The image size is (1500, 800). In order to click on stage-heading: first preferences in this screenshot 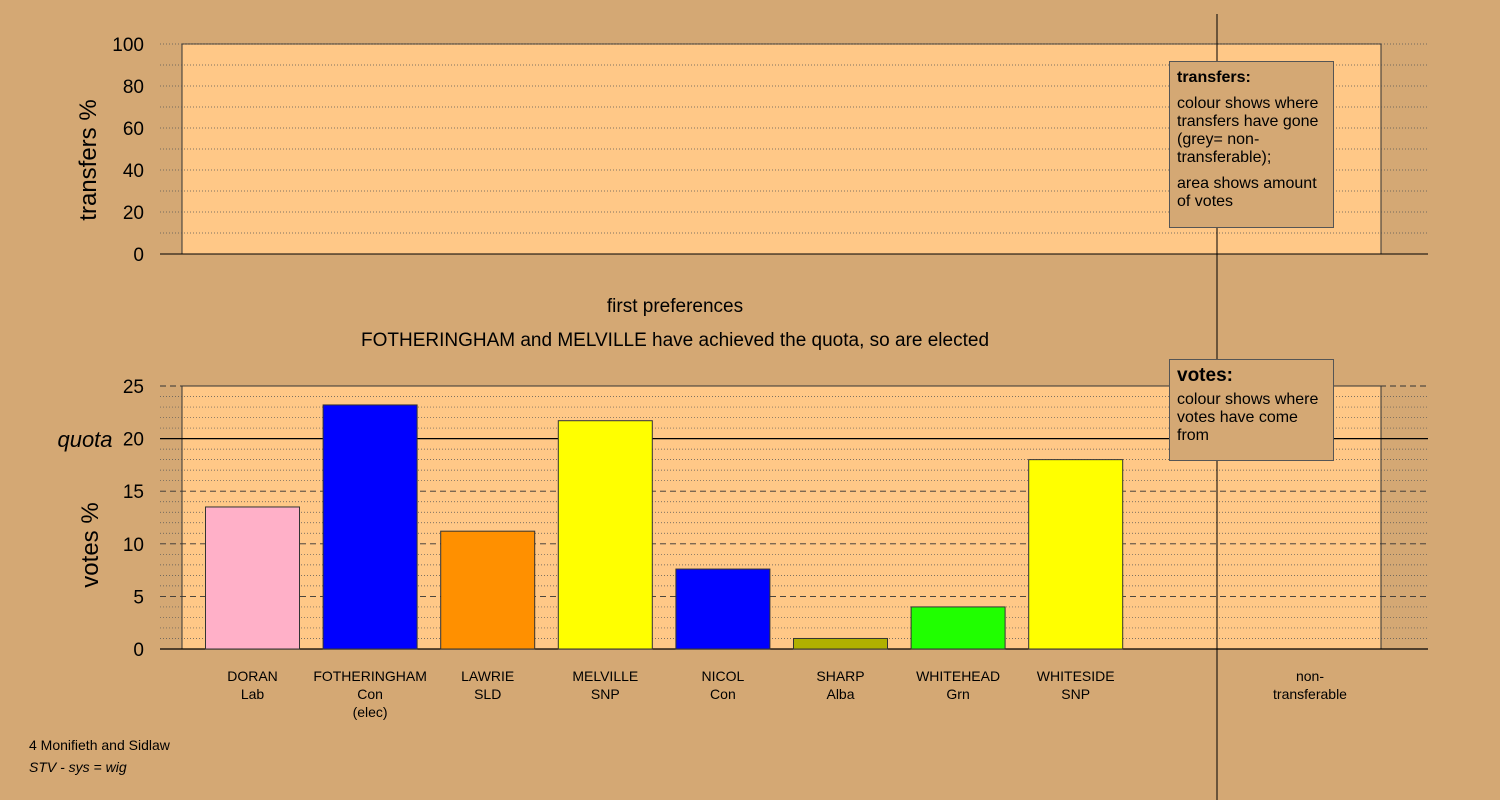, I will do `click(675, 306)`.